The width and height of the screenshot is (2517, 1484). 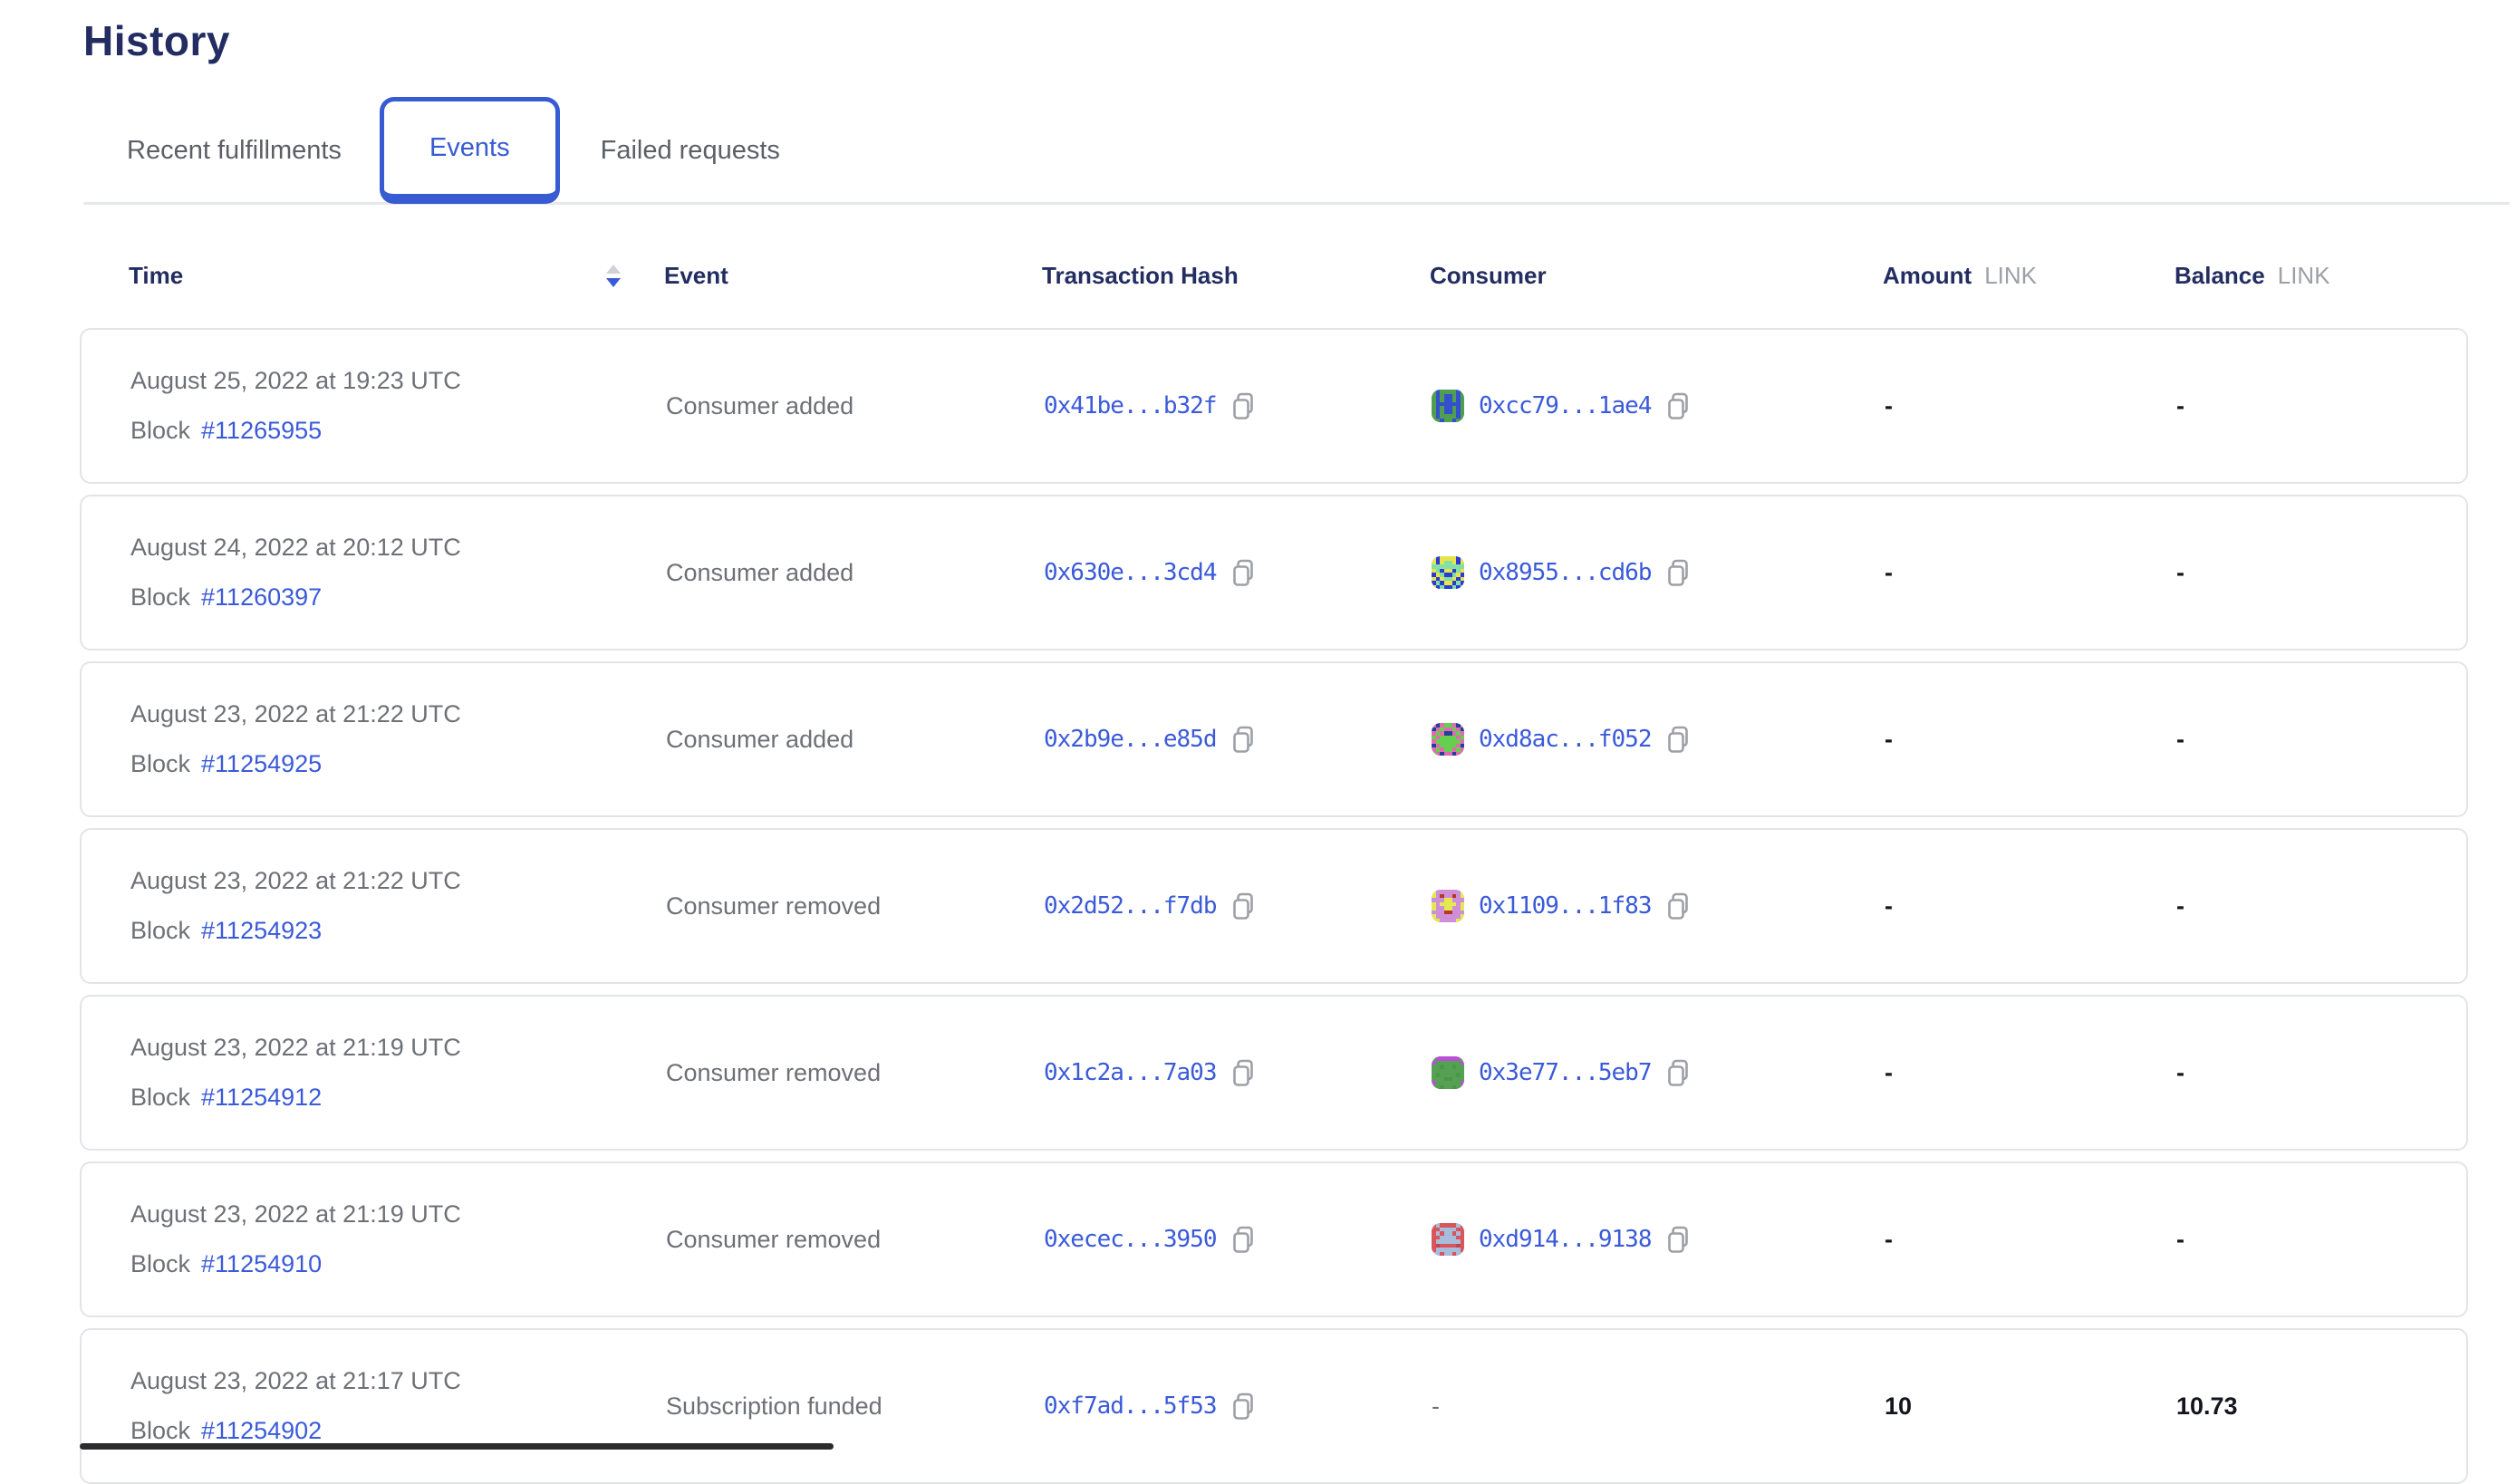 I want to click on transaction-hash-link: 0xf7ad...5f53, so click(x=1130, y=1406).